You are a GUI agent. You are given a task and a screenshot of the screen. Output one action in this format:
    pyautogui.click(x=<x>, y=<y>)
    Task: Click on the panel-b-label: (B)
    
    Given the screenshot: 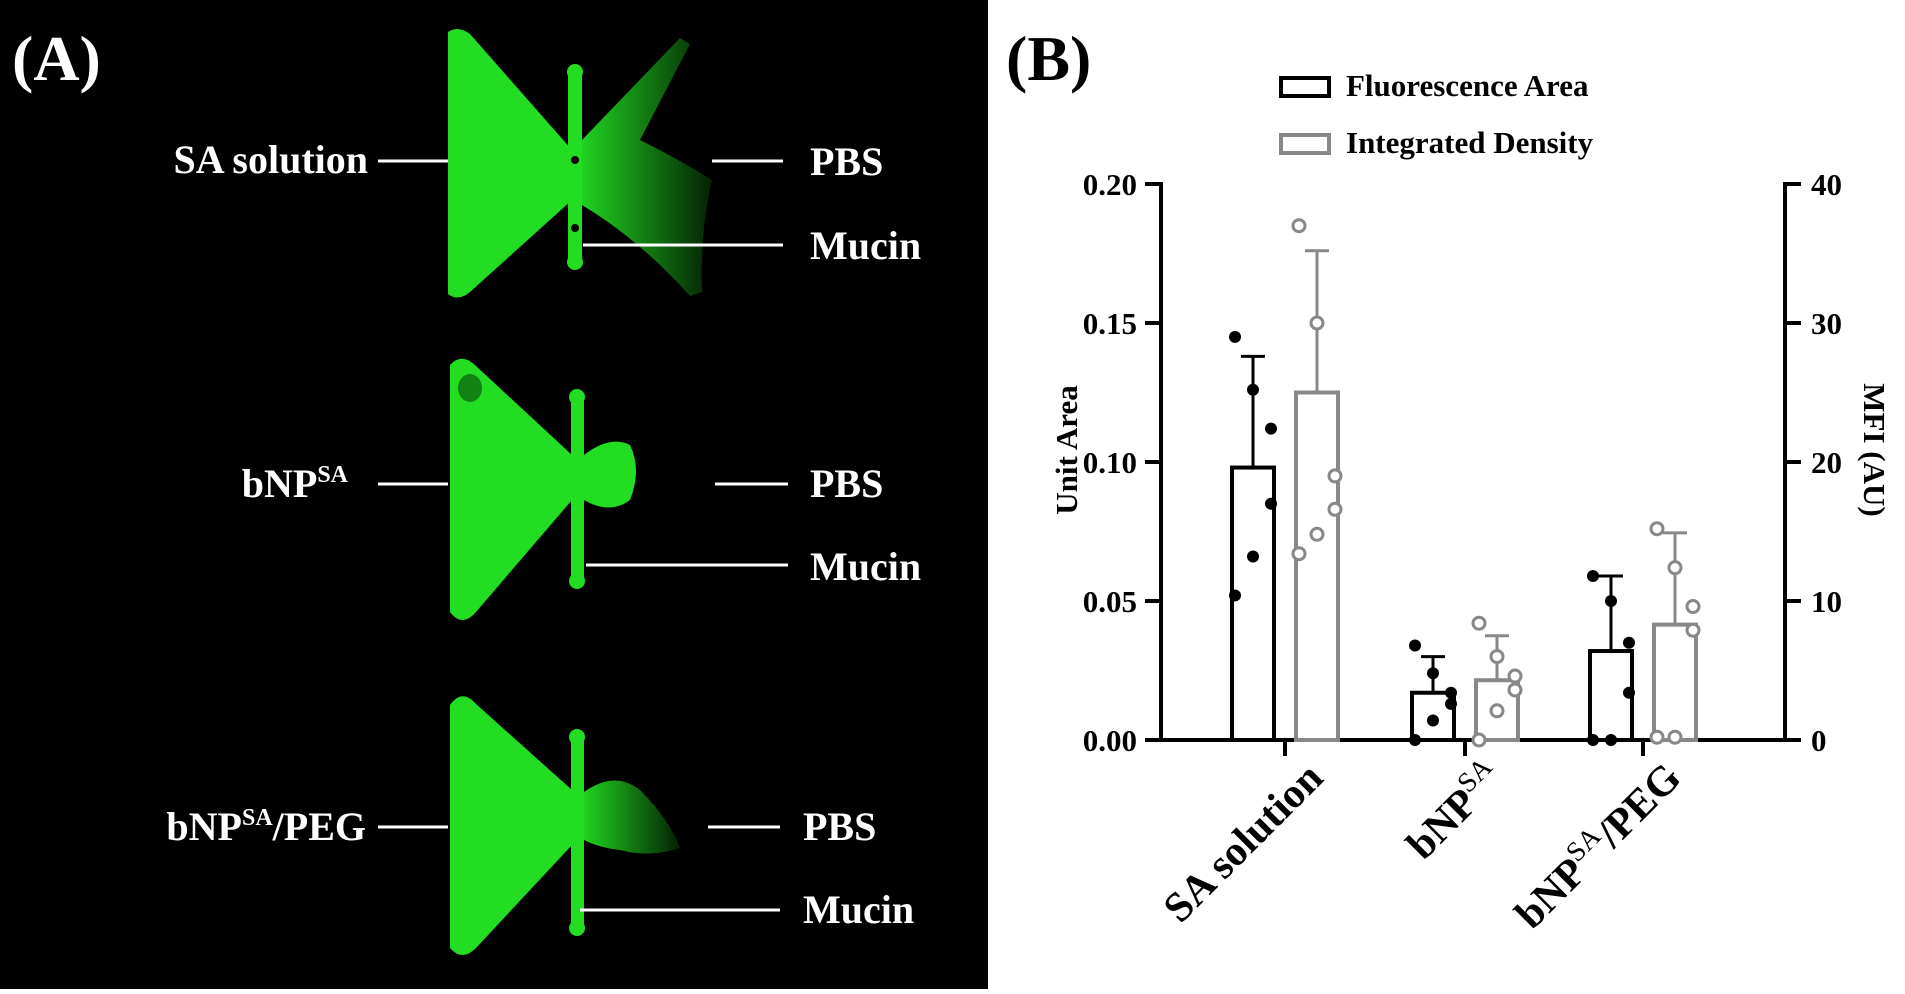 What is the action you would take?
    pyautogui.click(x=1048, y=58)
    